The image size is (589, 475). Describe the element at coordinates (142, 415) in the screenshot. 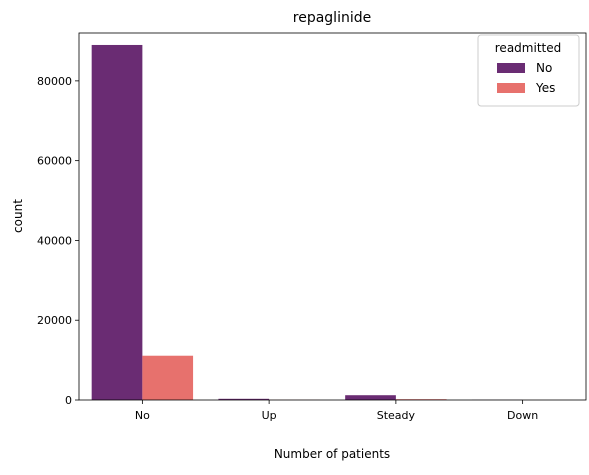

I see `x-tick-label: No` at that location.